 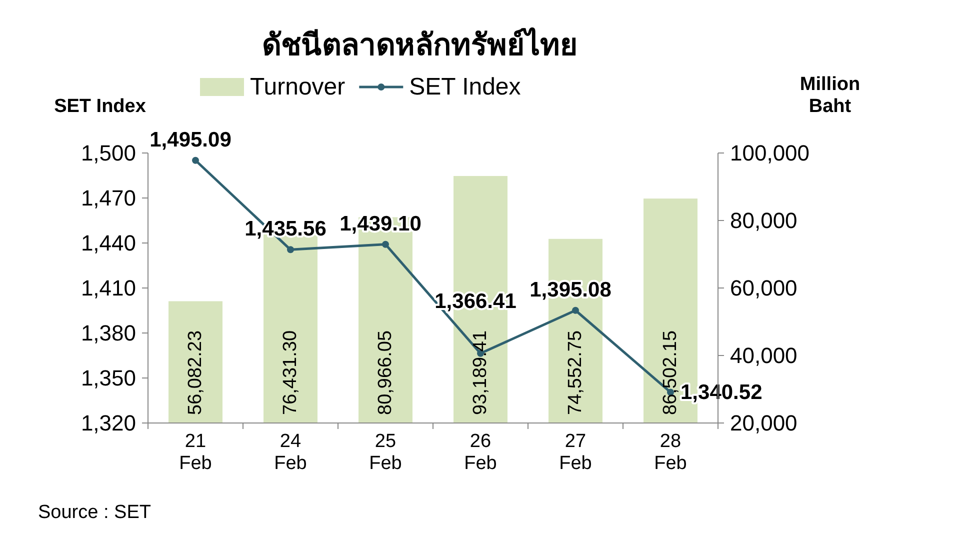 What do you see at coordinates (381, 224) in the screenshot?
I see `data-label: 1,439.10` at bounding box center [381, 224].